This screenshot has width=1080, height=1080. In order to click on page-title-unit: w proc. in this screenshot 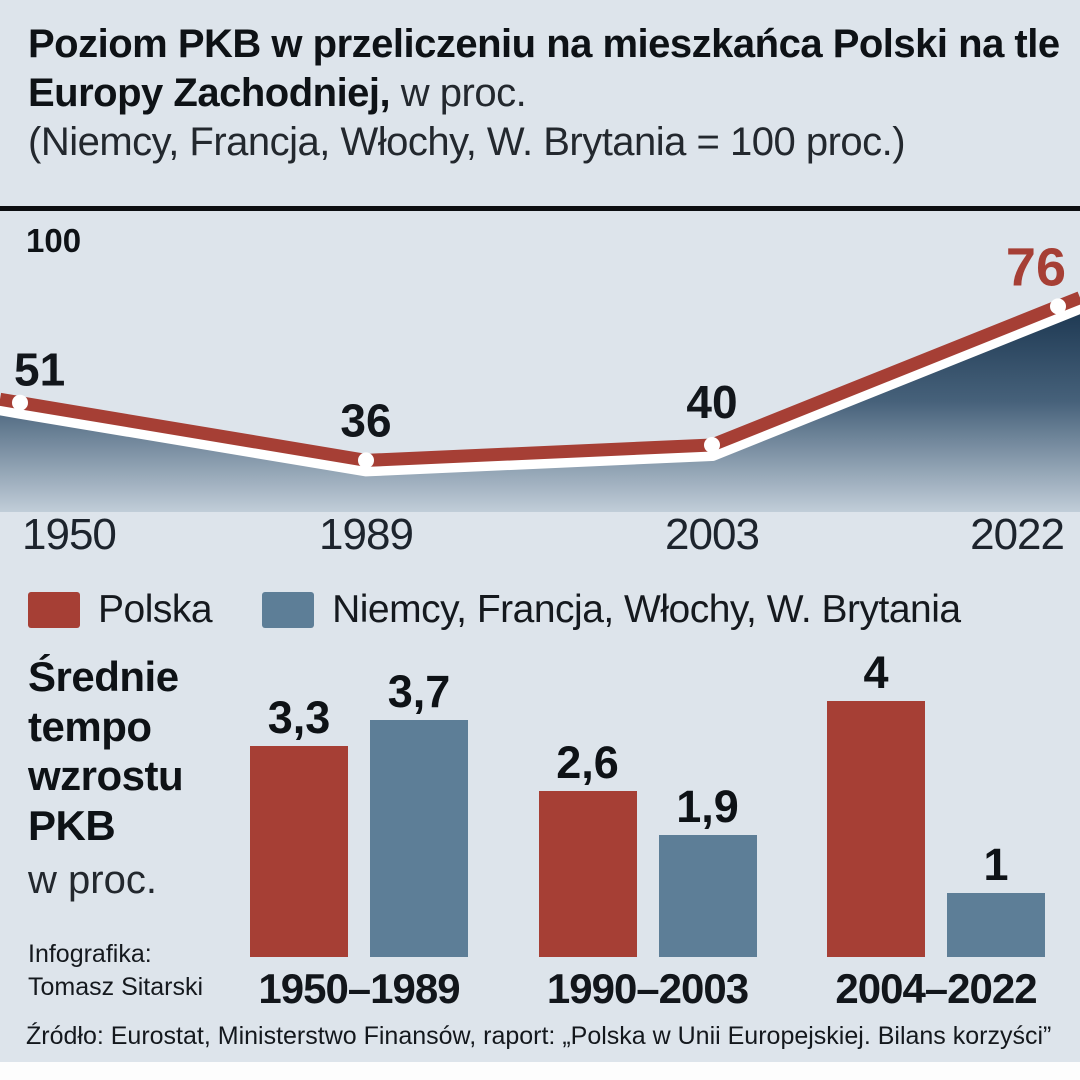, I will do `click(458, 92)`.